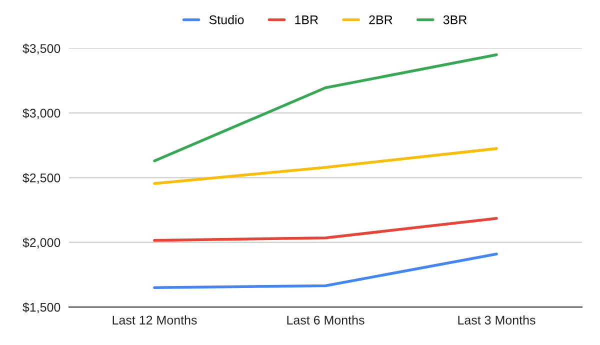  What do you see at coordinates (306, 20) in the screenshot?
I see `legend-label: 1BR` at bounding box center [306, 20].